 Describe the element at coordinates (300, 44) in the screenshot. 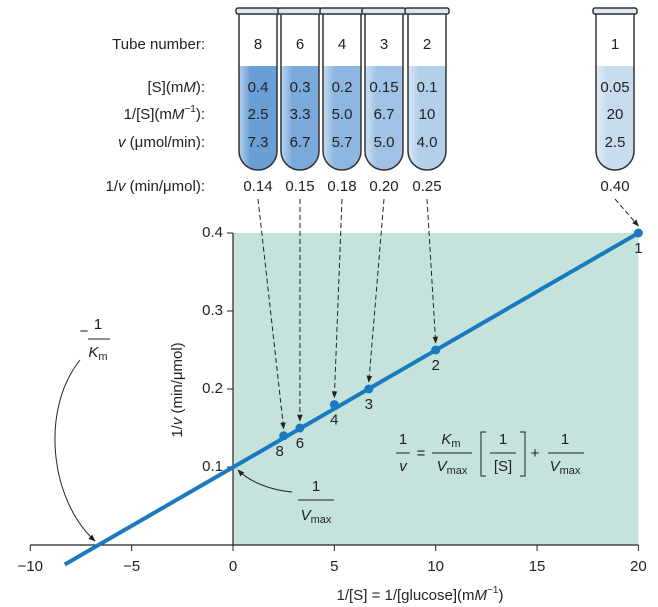

I see `tube-number: 6` at that location.